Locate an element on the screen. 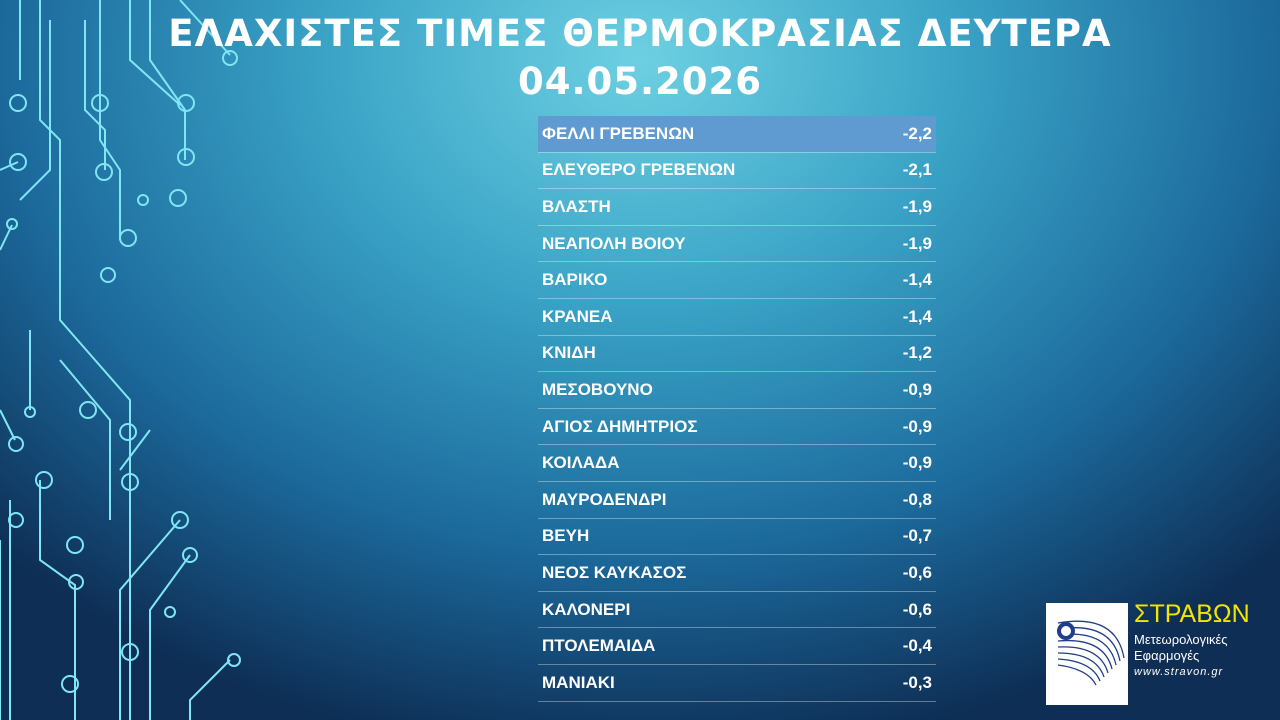 The width and height of the screenshot is (1280, 720). table-row: ΝΕΑΠΟΛΗ ΒΟΙΟΥ -1,9 is located at coordinates (737, 244).